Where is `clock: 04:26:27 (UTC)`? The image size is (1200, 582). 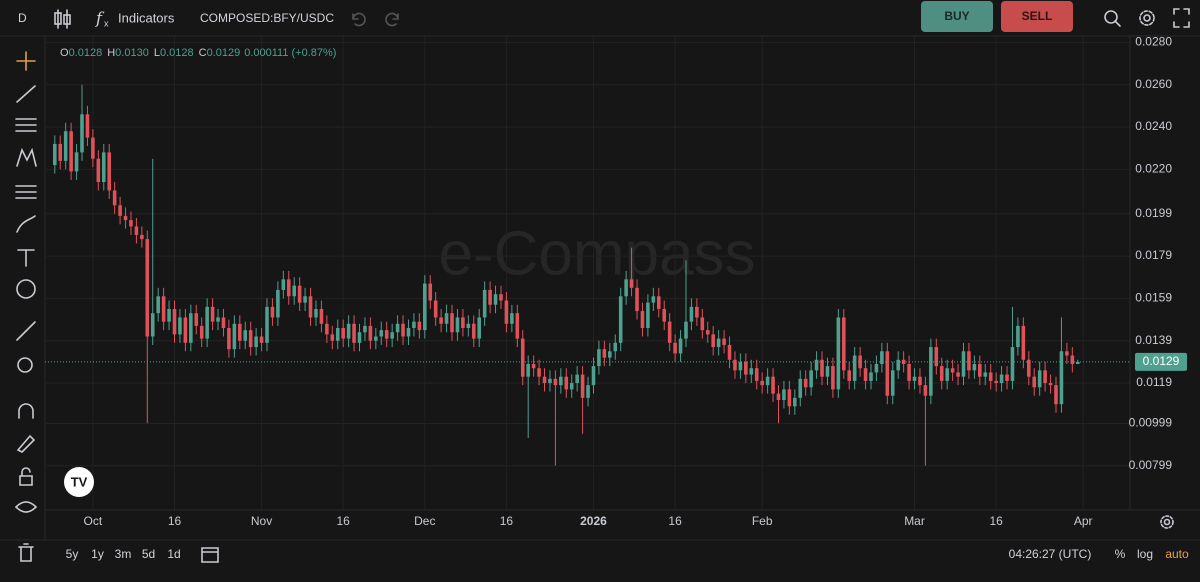 clock: 04:26:27 (UTC) is located at coordinates (1050, 554).